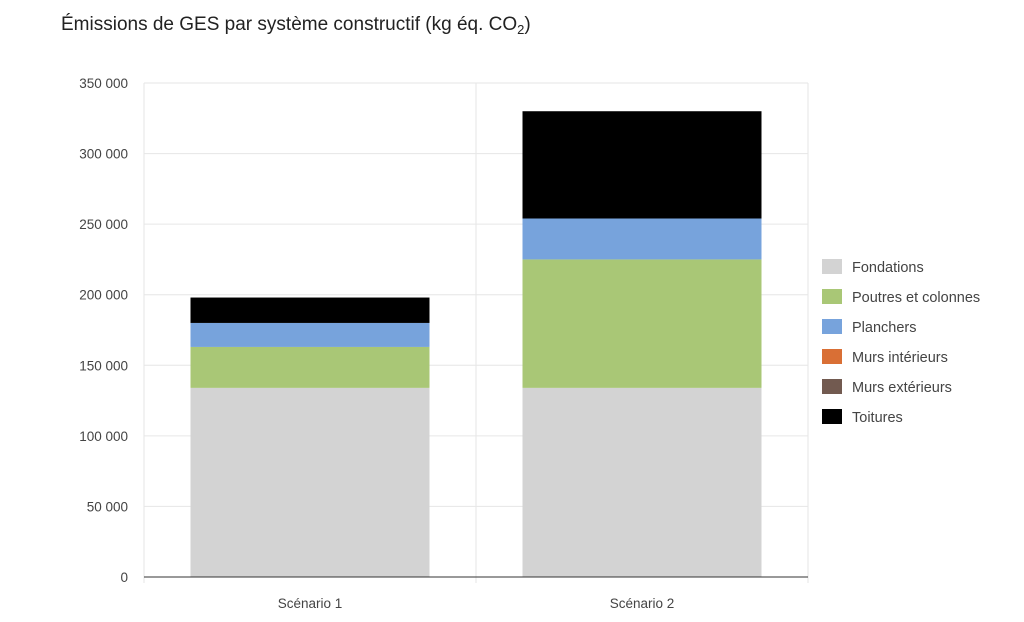 This screenshot has width=1024, height=622. What do you see at coordinates (884, 328) in the screenshot?
I see `legend-label: Planchers` at bounding box center [884, 328].